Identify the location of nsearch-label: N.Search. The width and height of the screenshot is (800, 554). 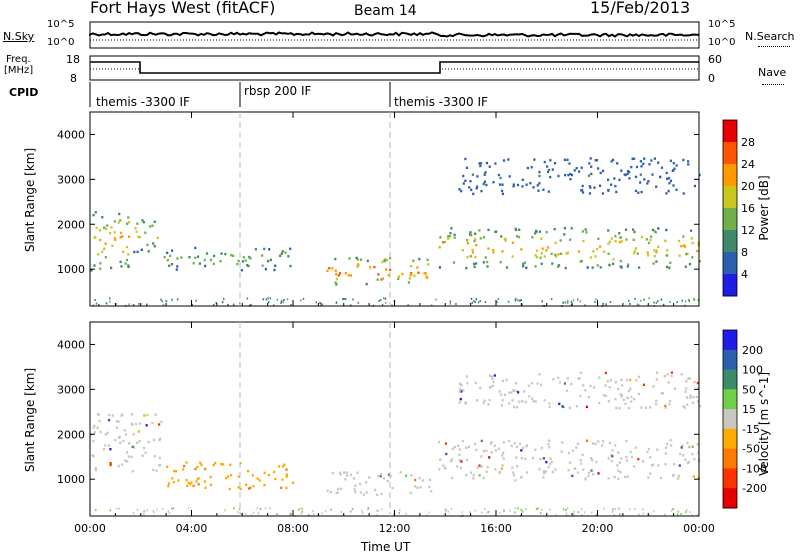
(770, 36).